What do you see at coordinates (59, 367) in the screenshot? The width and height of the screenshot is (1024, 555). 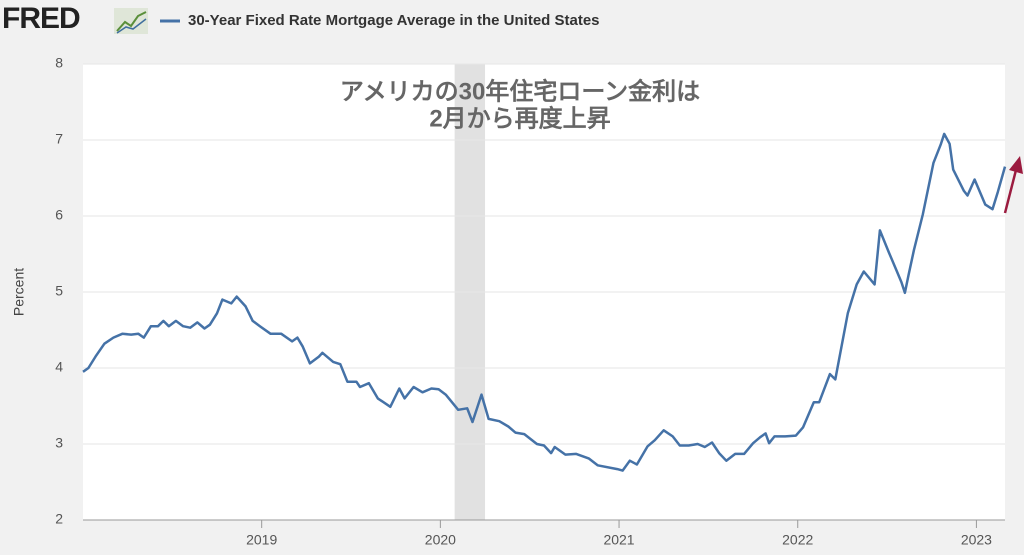 I see `y-tick-label: 4` at bounding box center [59, 367].